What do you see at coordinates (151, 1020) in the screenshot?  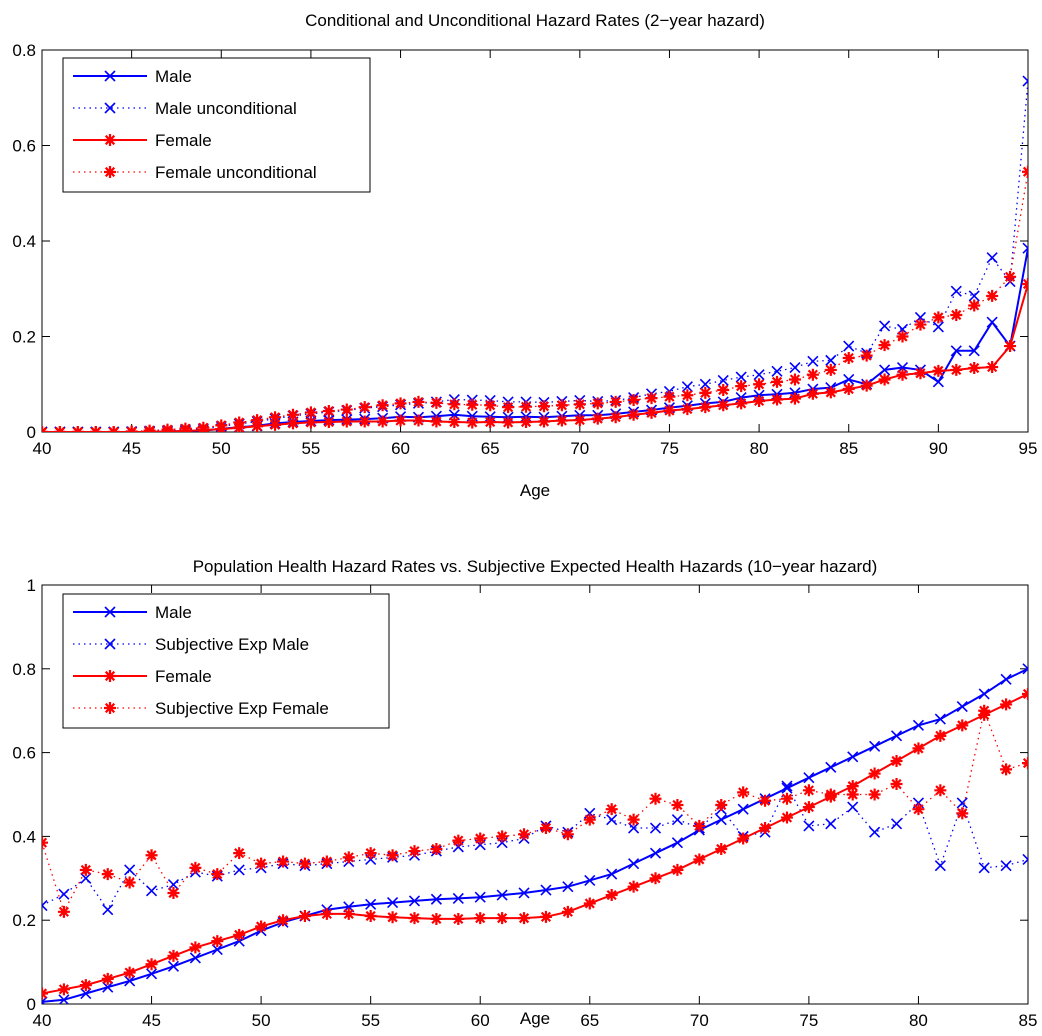 I see `x-tick-label: 45` at bounding box center [151, 1020].